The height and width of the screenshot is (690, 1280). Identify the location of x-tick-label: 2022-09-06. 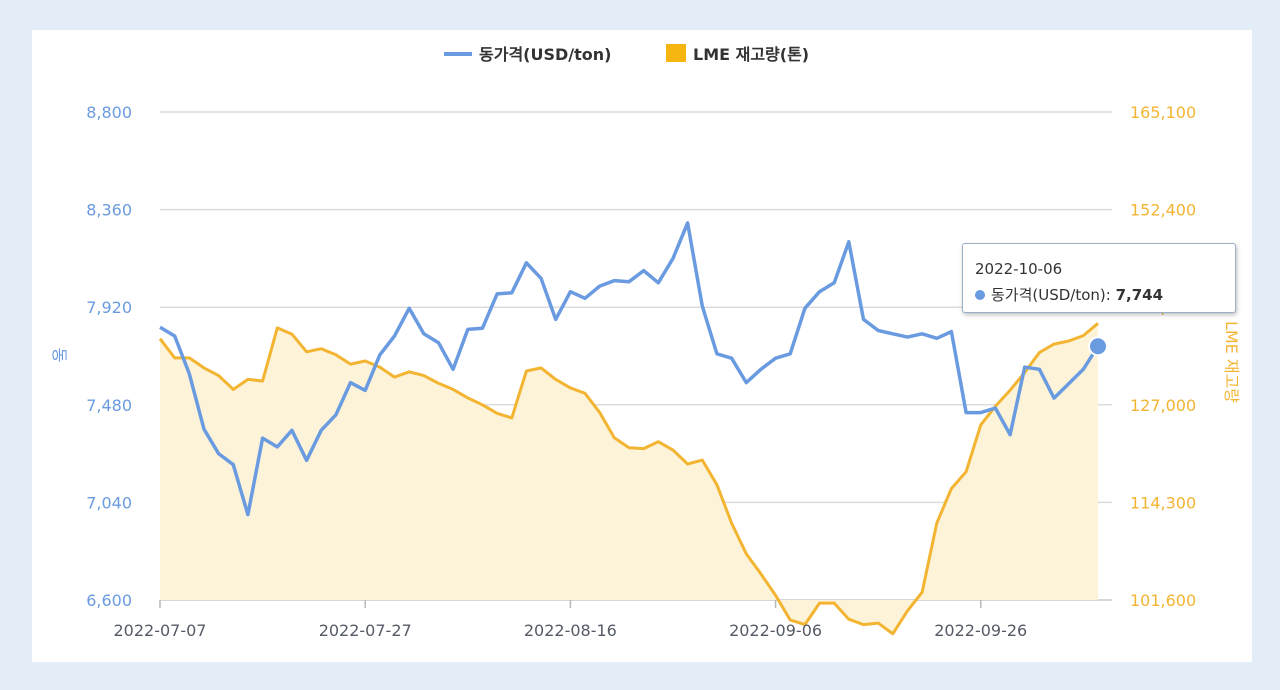
(775, 630).